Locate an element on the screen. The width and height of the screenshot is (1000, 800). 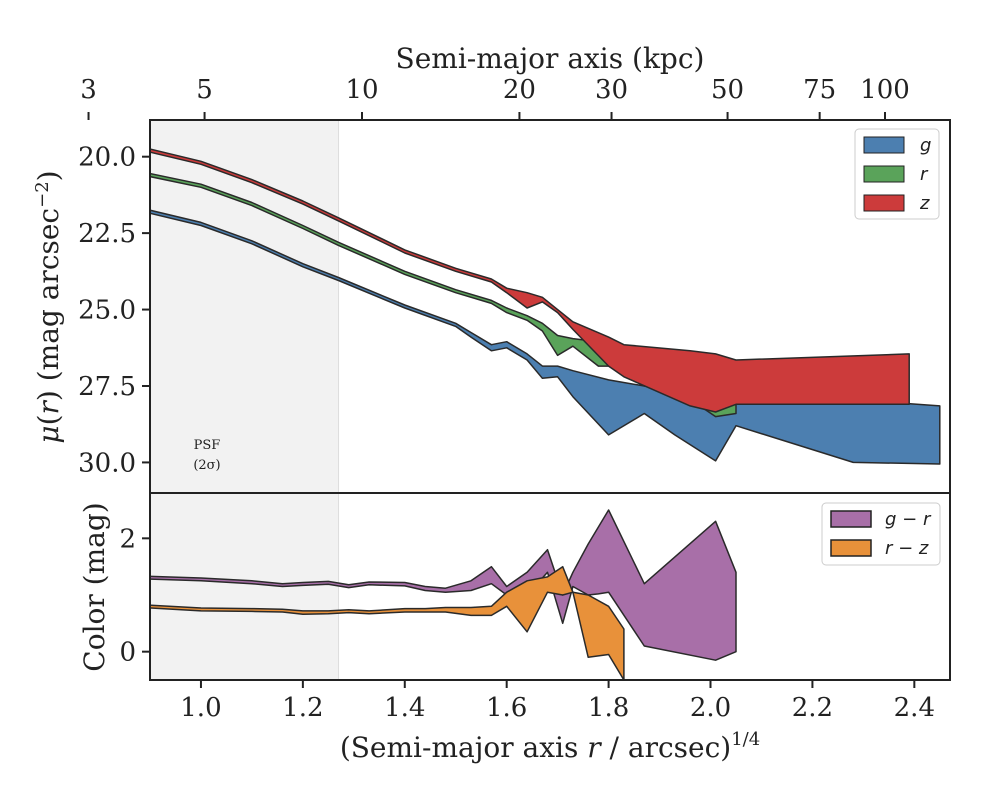
color-y-tick-label: 2 is located at coordinates (127, 539).